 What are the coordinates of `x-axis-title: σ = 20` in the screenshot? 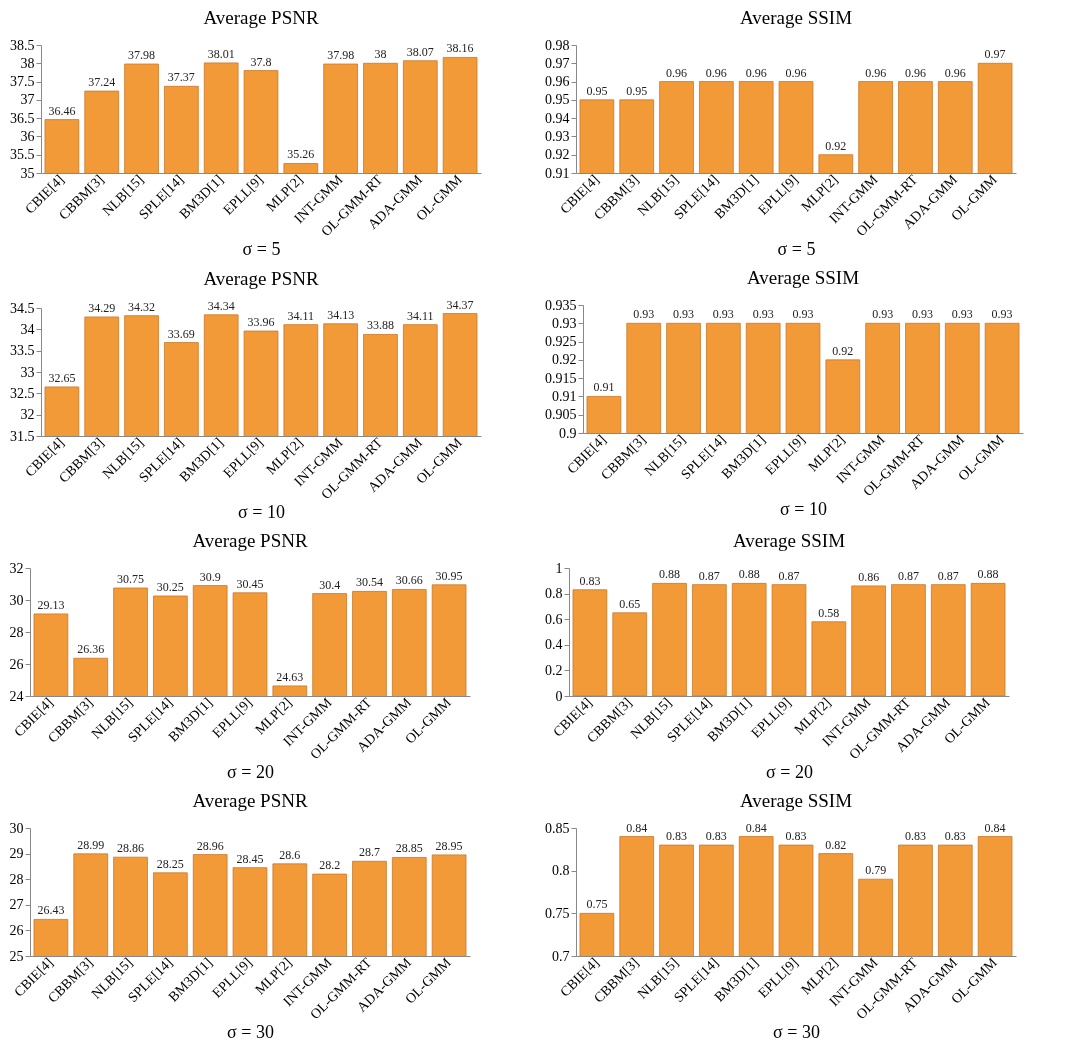 It's located at (789, 772).